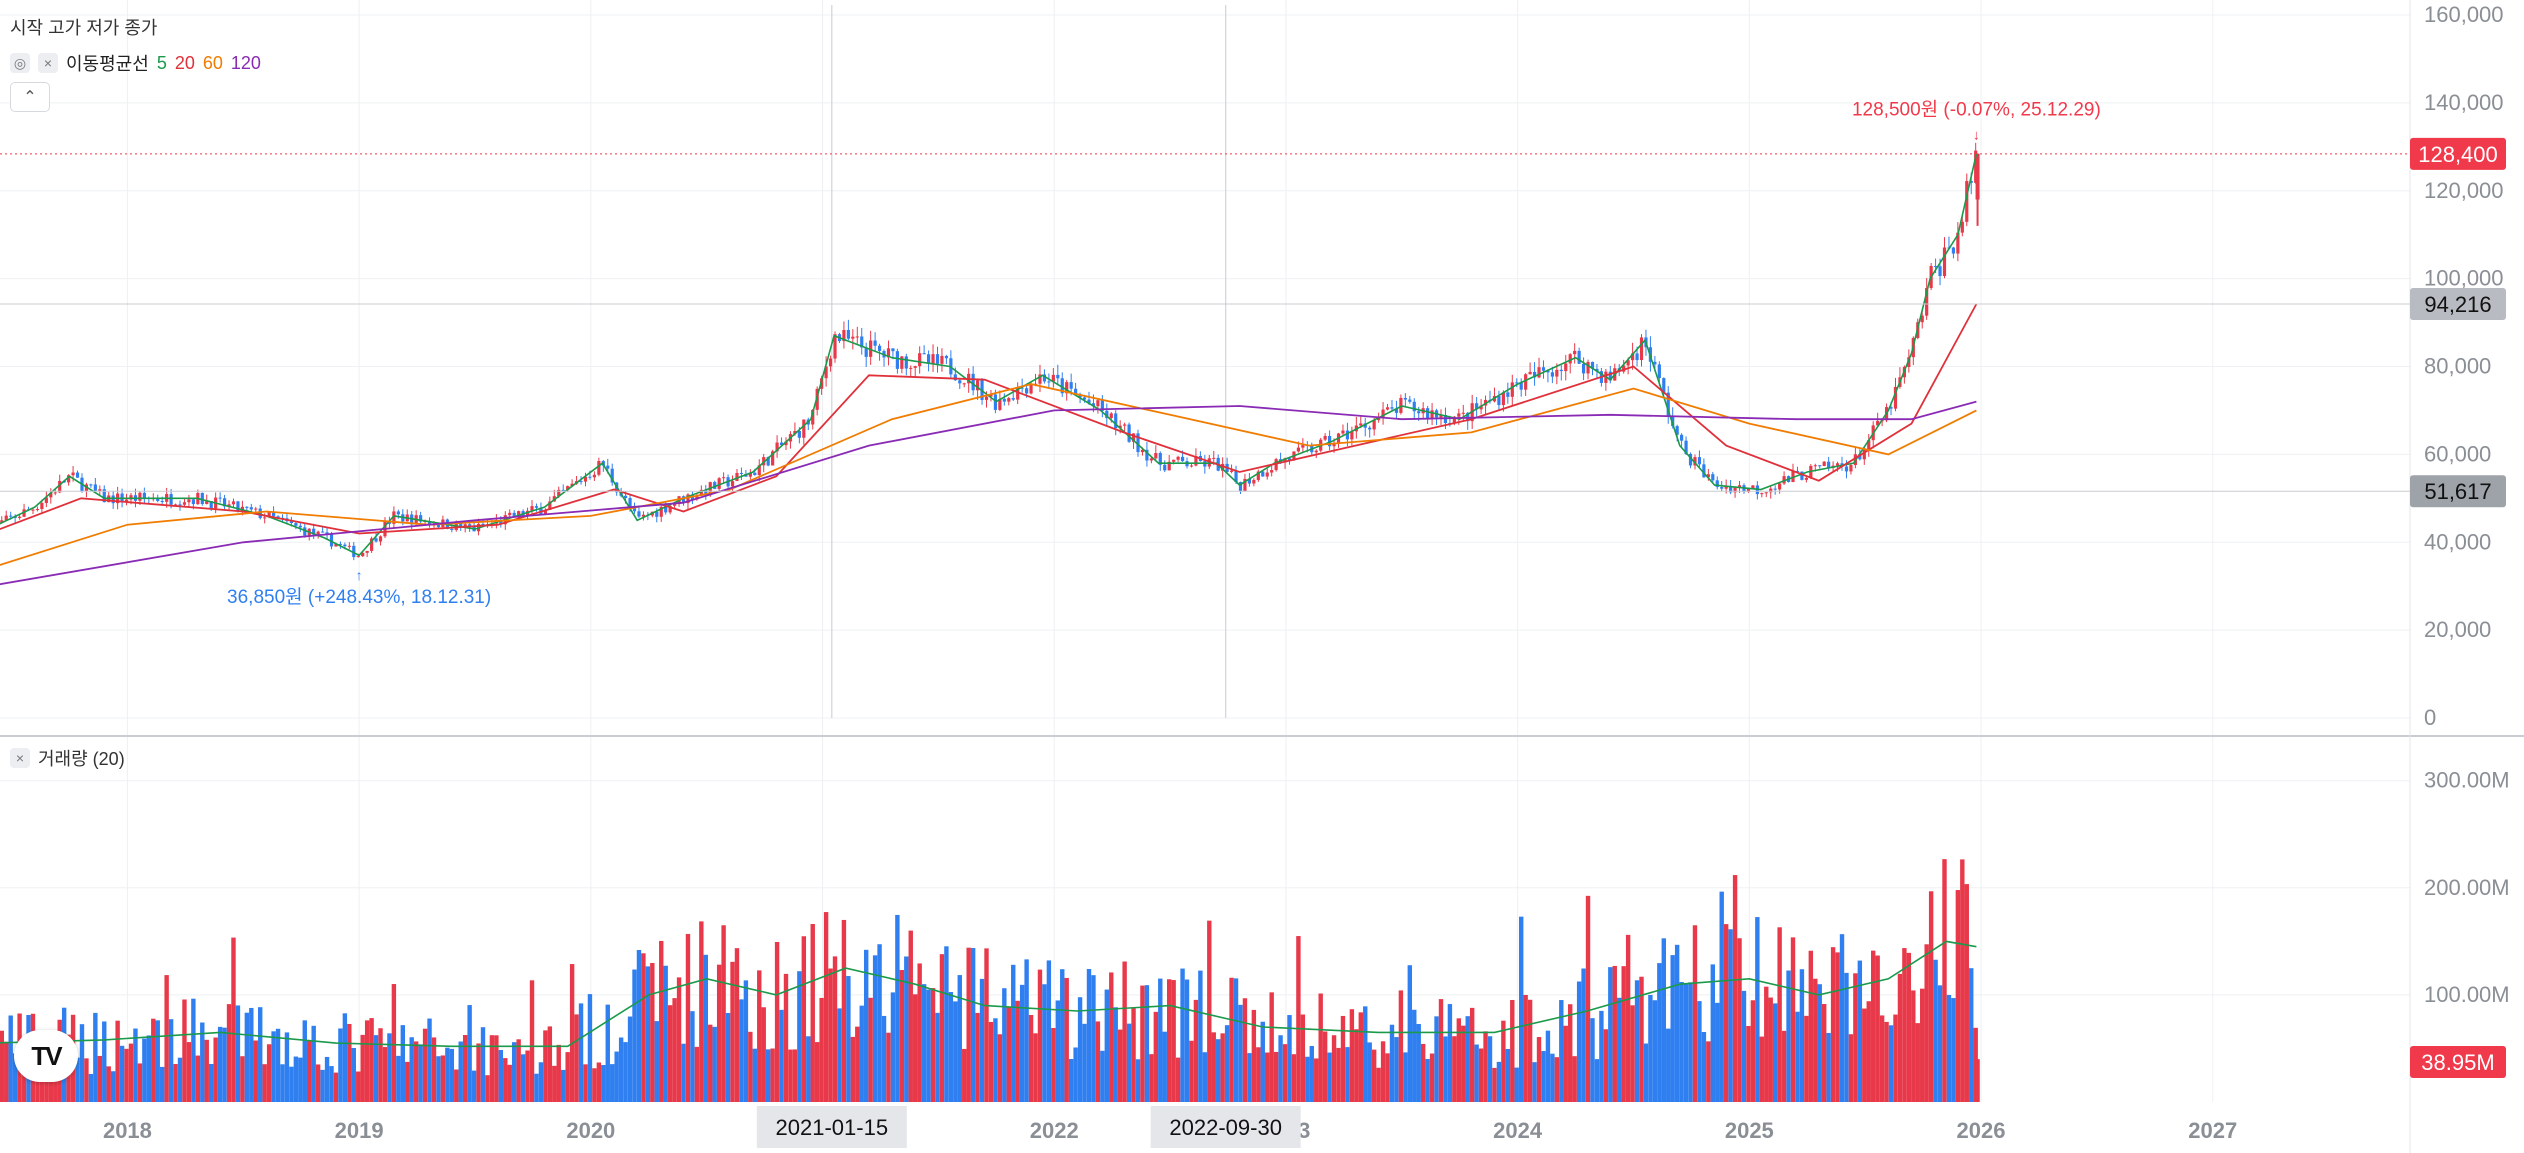 This screenshot has width=2524, height=1153. Describe the element at coordinates (831, 1127) in the screenshot. I see `crosshair-date-bg` at that location.